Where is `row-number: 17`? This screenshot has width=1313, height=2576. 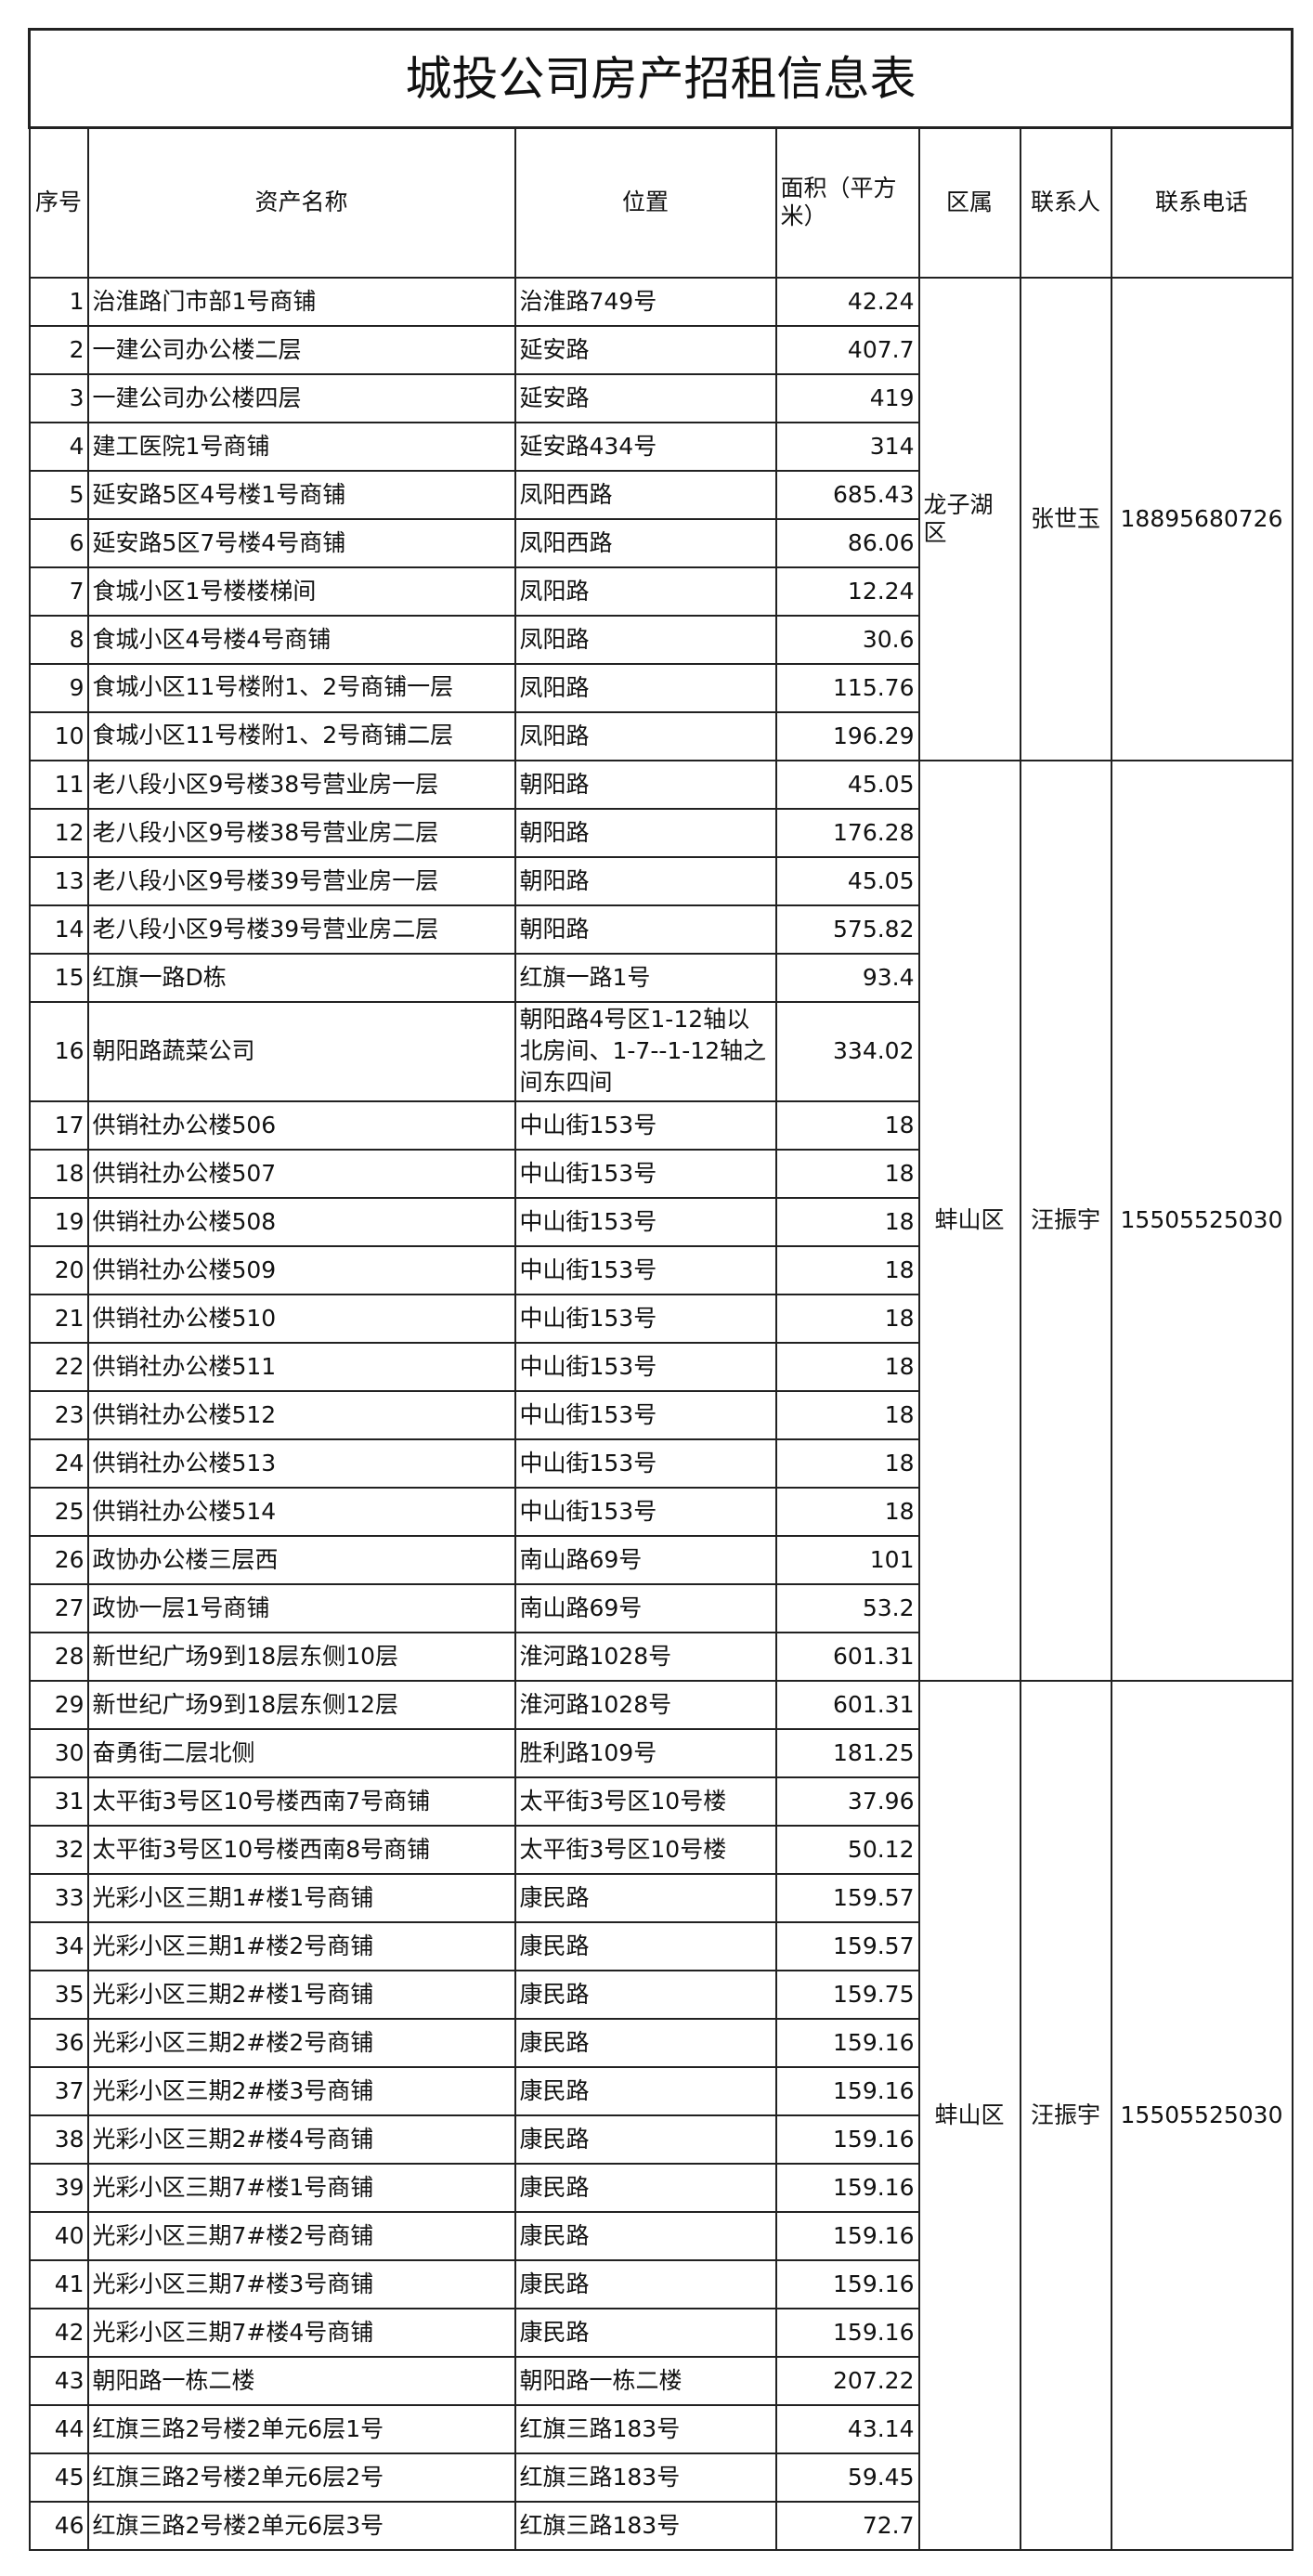
row-number: 17 is located at coordinates (58, 1125).